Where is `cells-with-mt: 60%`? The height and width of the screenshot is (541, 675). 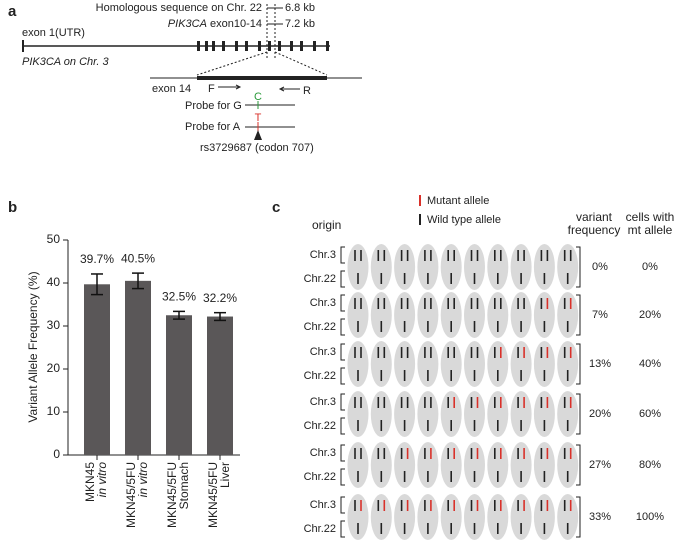
cells-with-mt: 60% is located at coordinates (650, 414).